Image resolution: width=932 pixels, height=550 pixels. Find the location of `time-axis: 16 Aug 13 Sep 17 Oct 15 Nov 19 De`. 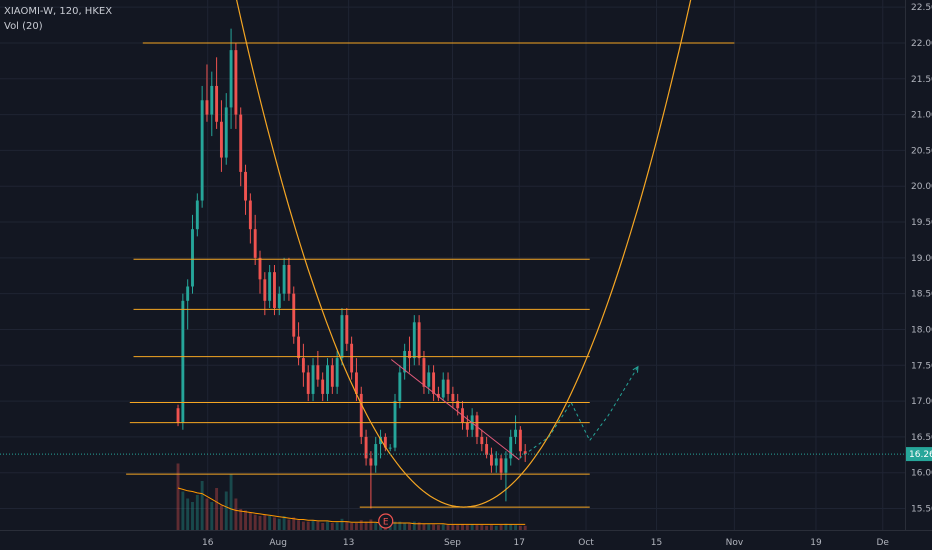

time-axis: 16 Aug 13 Sep 17 Oct 15 Nov 19 De is located at coordinates (466, 539).